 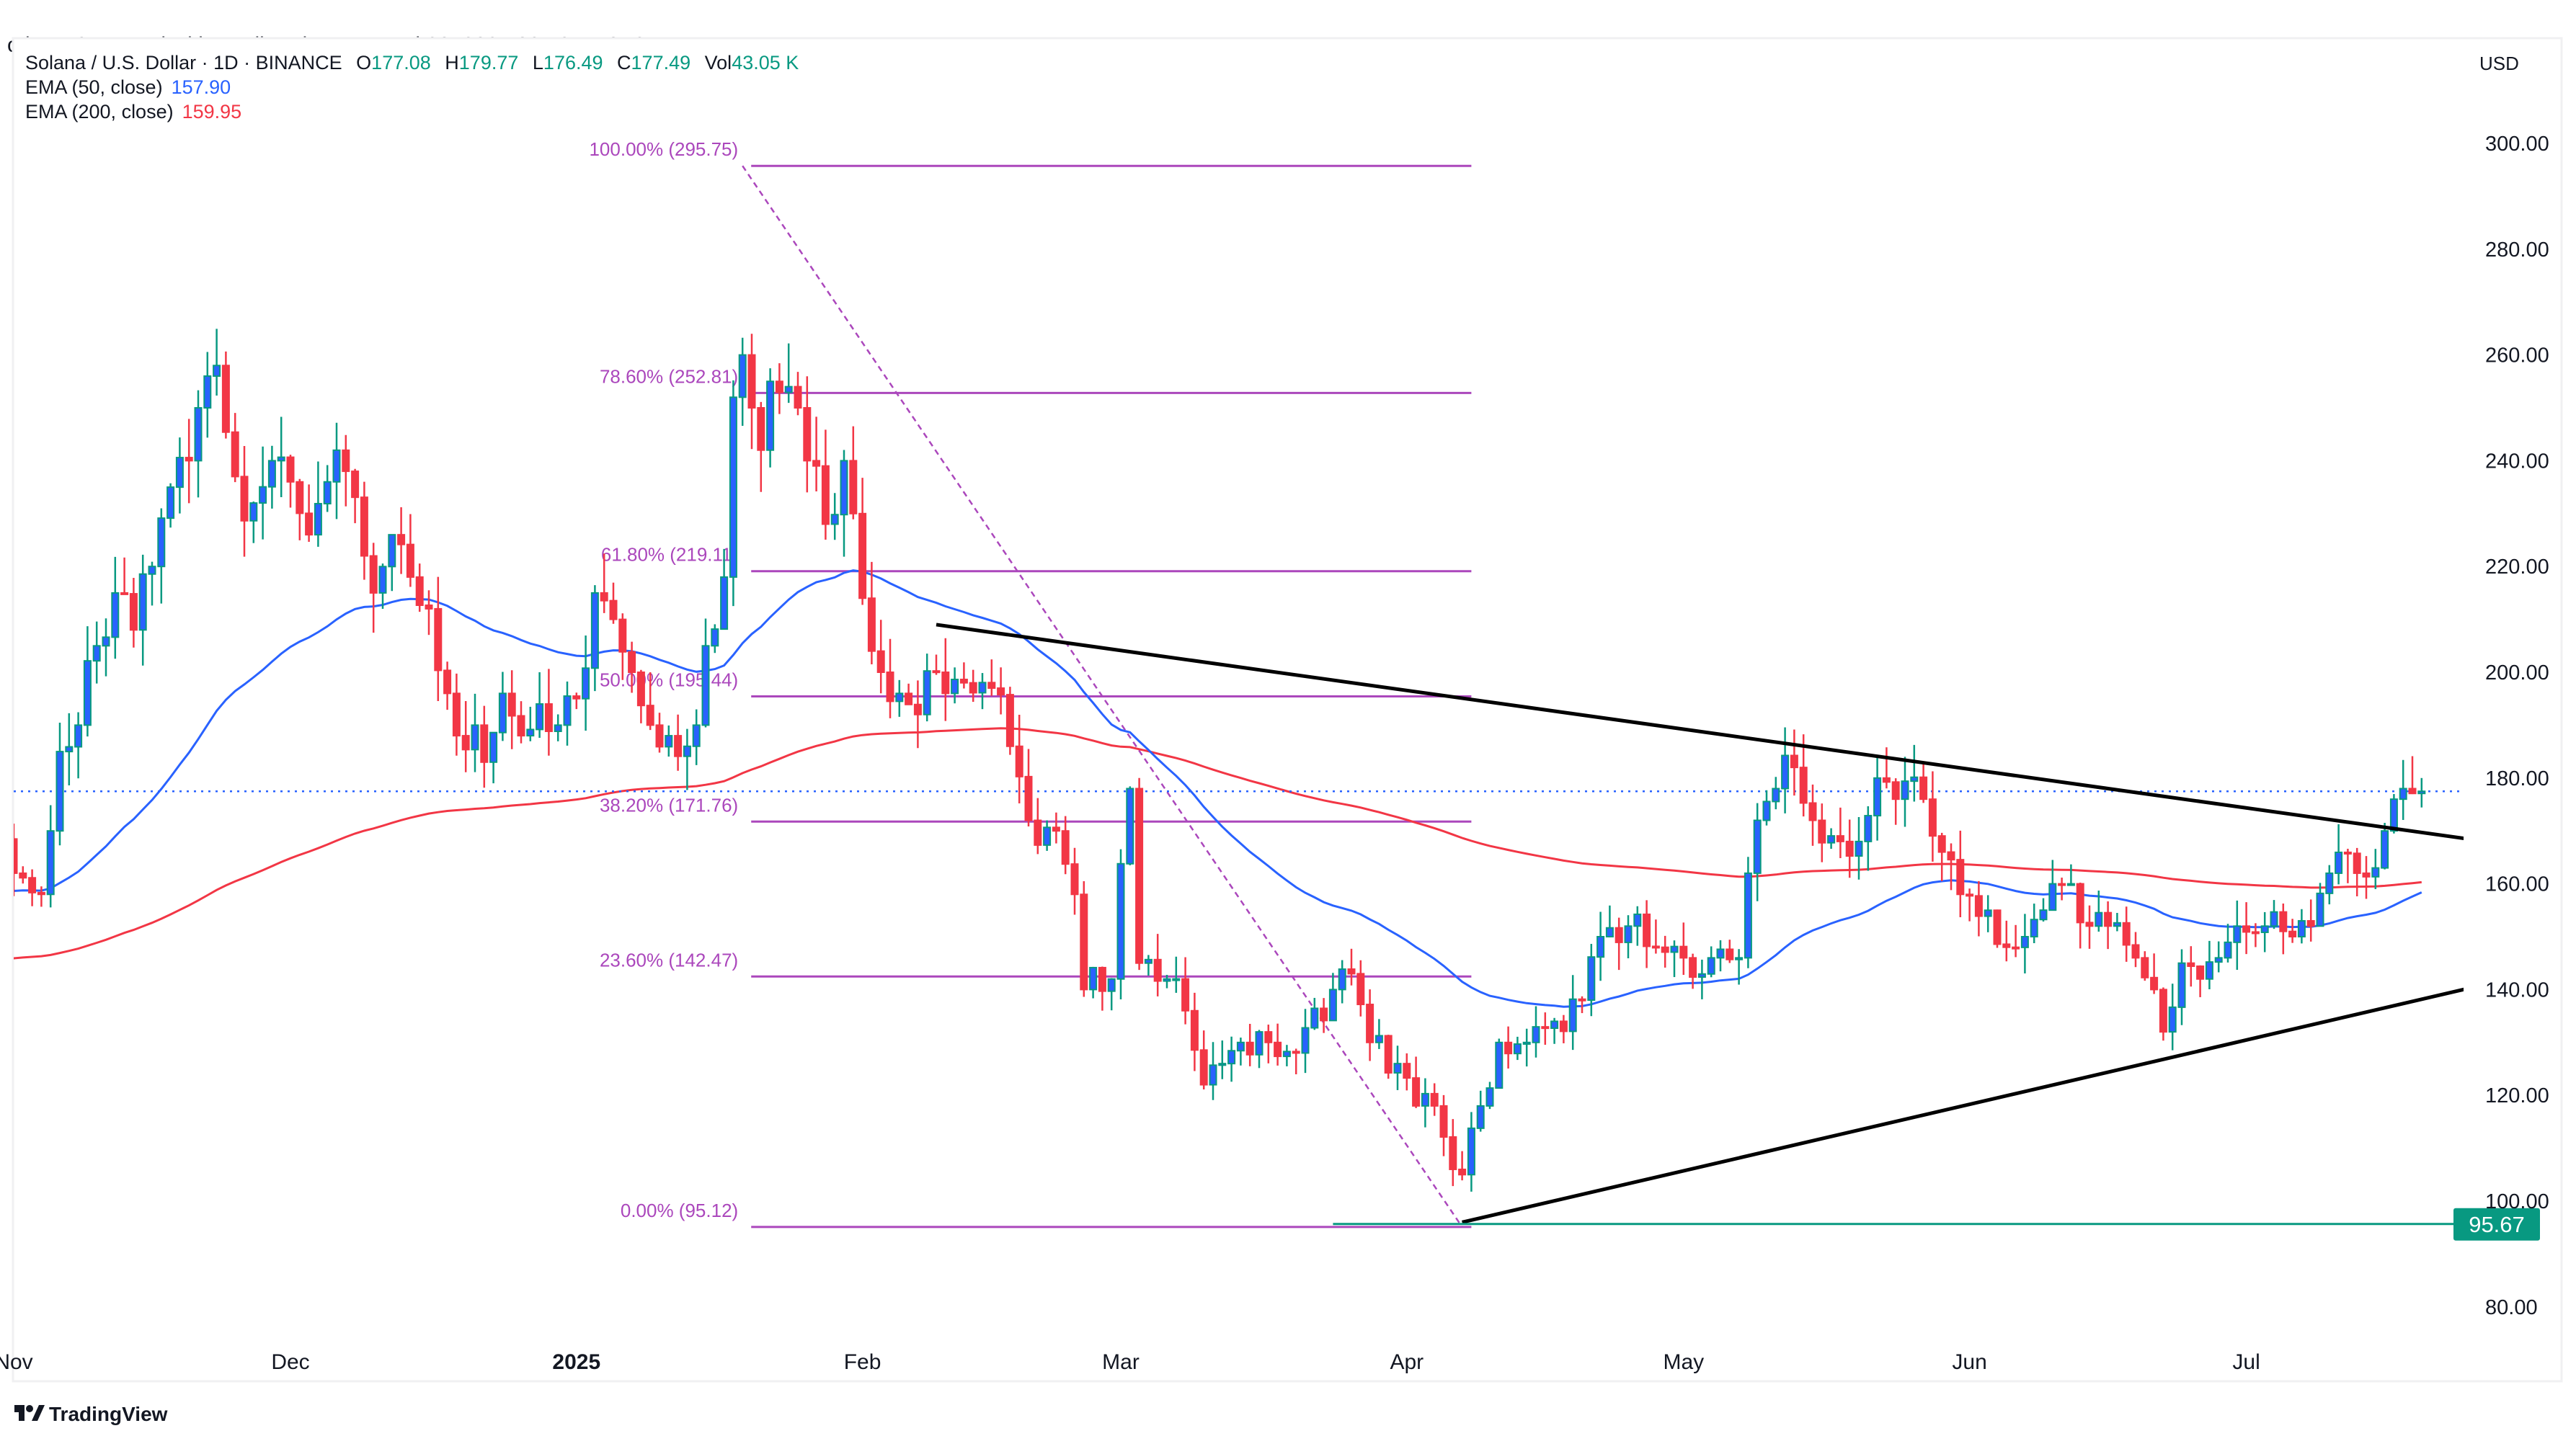 What do you see at coordinates (2517, 778) in the screenshot?
I see `price-tick-label: 180.00` at bounding box center [2517, 778].